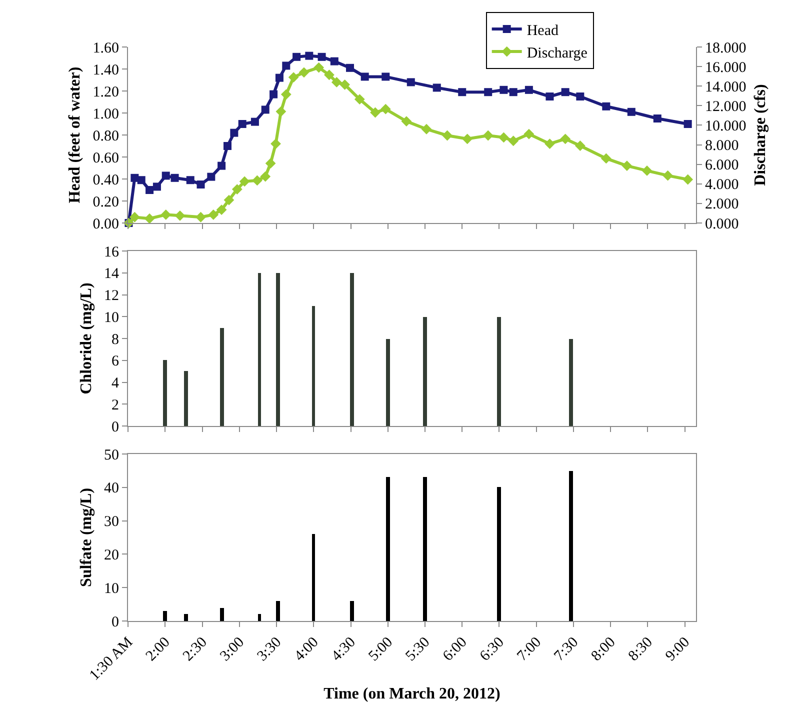 The width and height of the screenshot is (807, 709). Describe the element at coordinates (111, 555) in the screenshot. I see `y-tick-label: 20` at that location.